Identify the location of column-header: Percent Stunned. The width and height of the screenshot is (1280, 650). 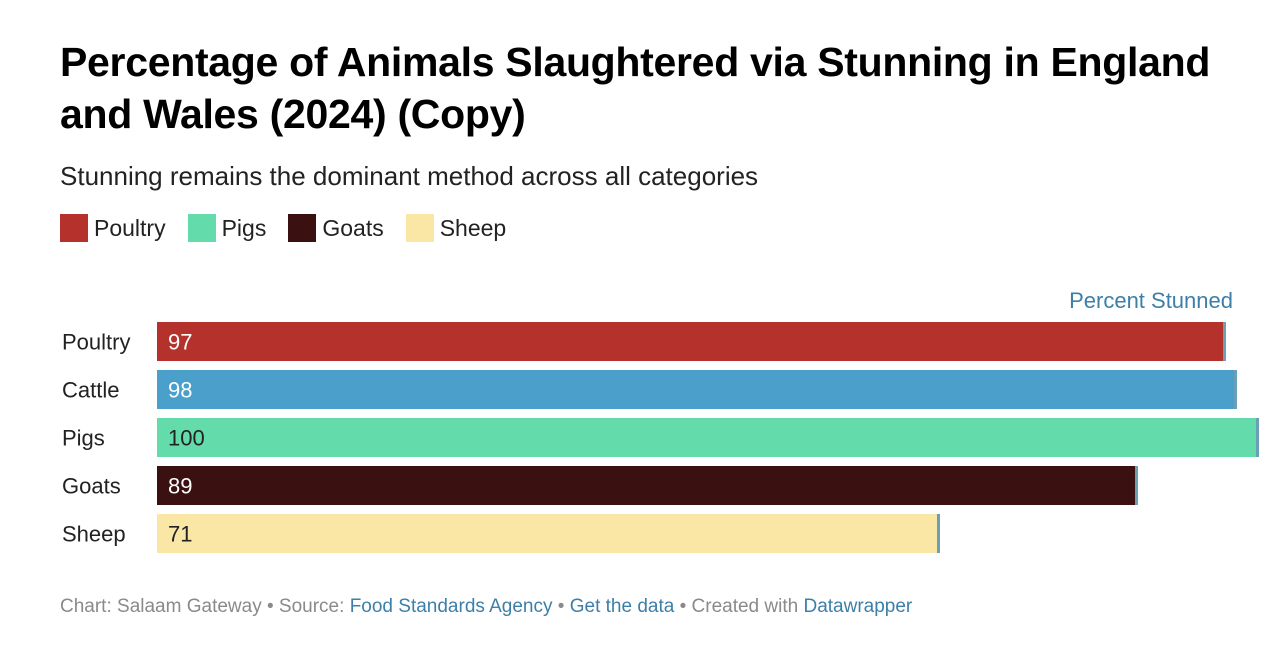
(1151, 300).